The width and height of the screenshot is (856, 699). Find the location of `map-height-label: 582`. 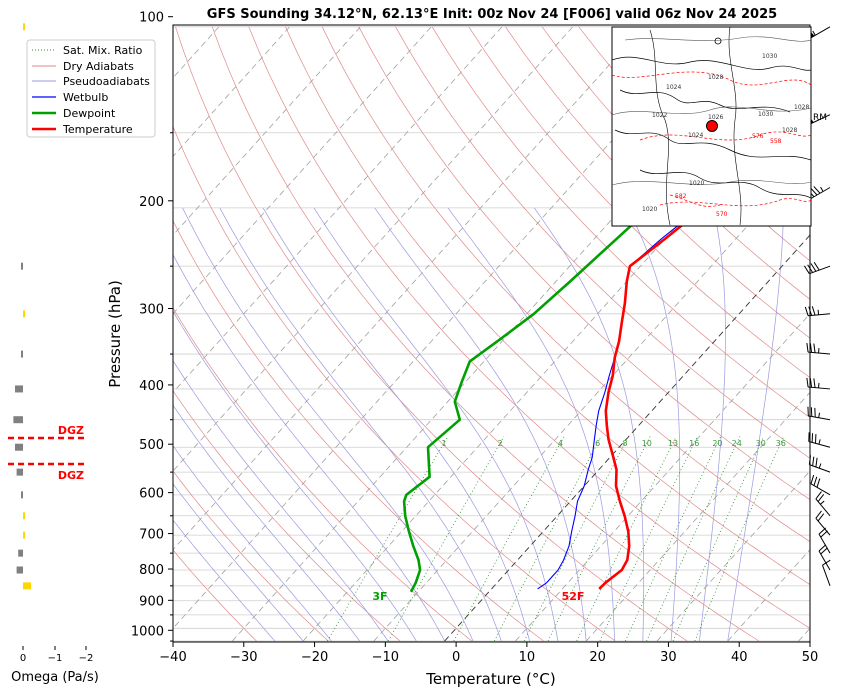

map-height-label: 582 is located at coordinates (681, 196).